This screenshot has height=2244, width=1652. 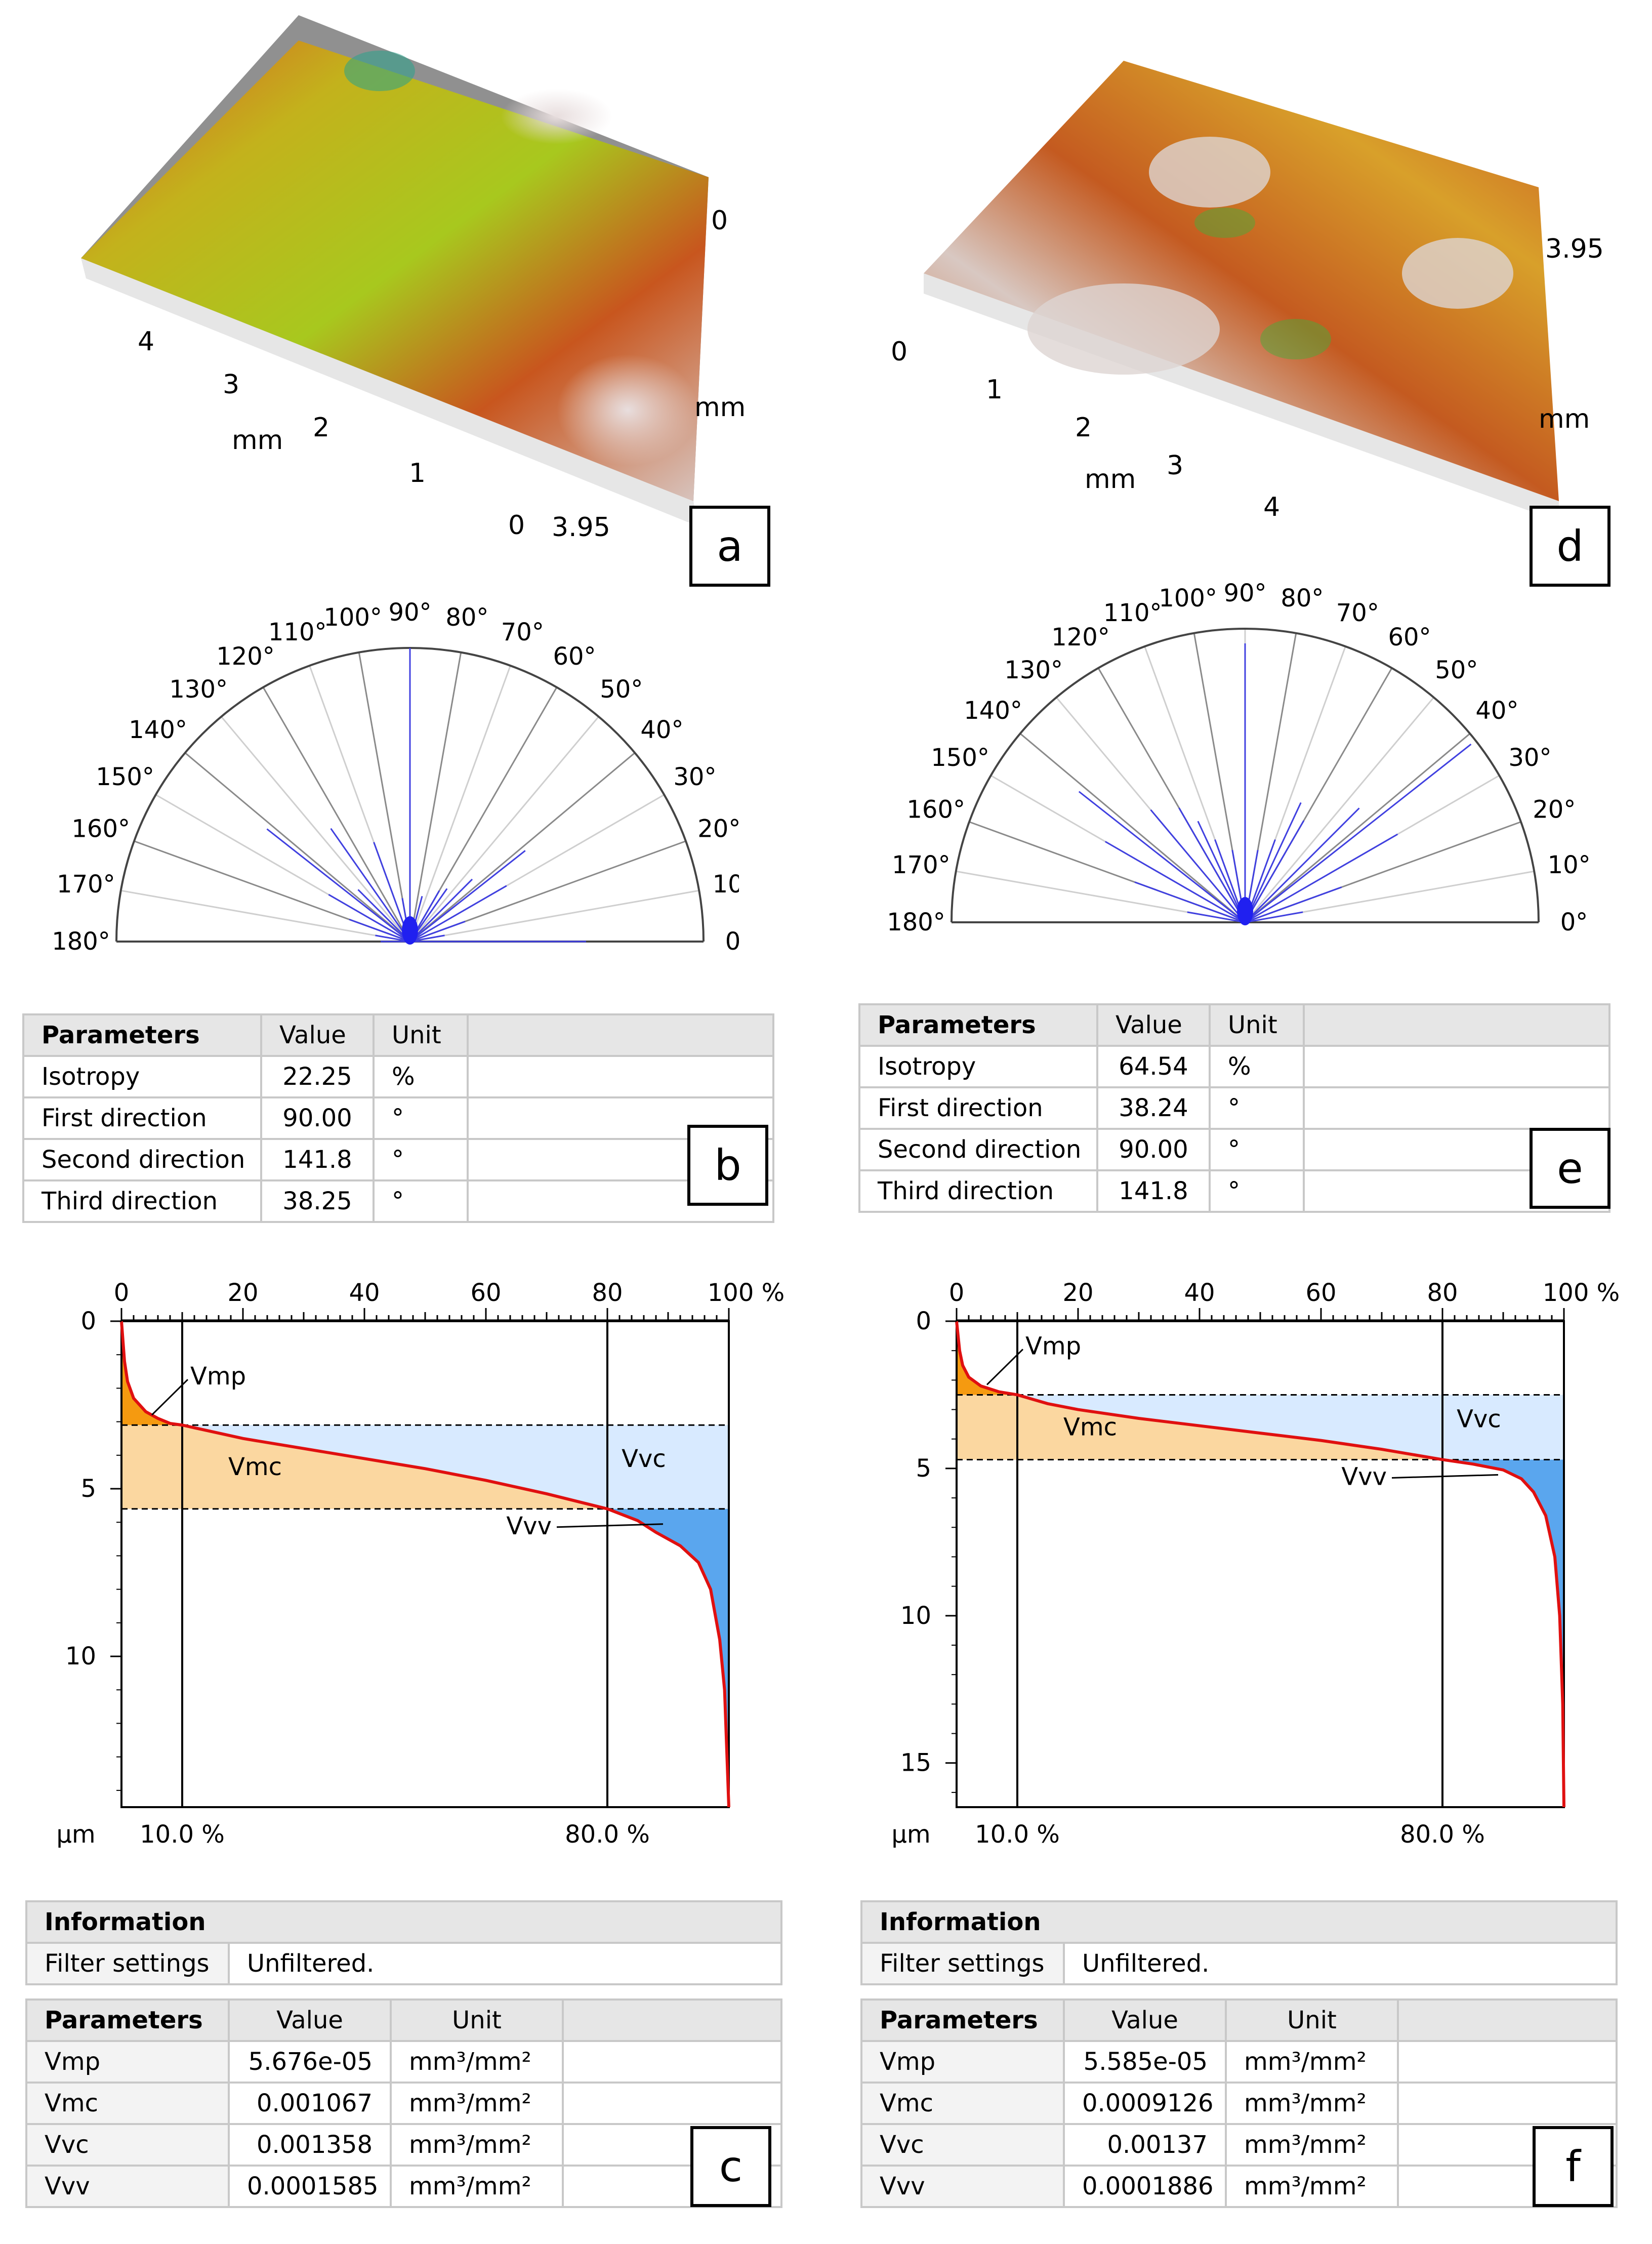 What do you see at coordinates (125, 777) in the screenshot?
I see `polar-angle-label: 150°` at bounding box center [125, 777].